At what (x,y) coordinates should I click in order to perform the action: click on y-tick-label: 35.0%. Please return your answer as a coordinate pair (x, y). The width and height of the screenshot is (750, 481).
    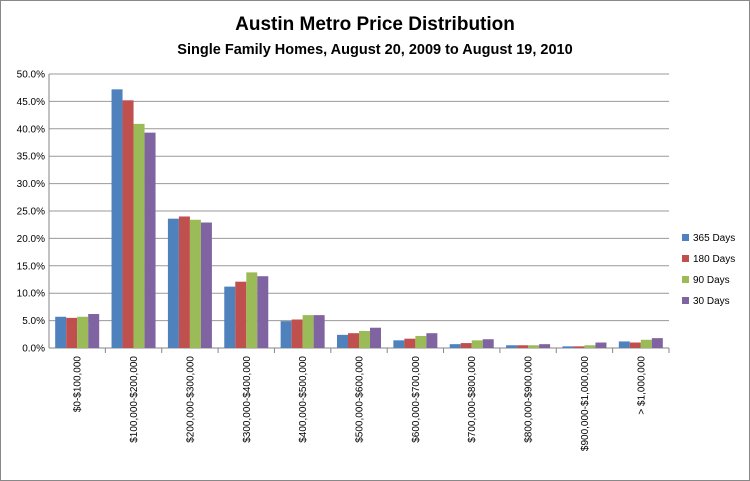
    Looking at the image, I should click on (31, 157).